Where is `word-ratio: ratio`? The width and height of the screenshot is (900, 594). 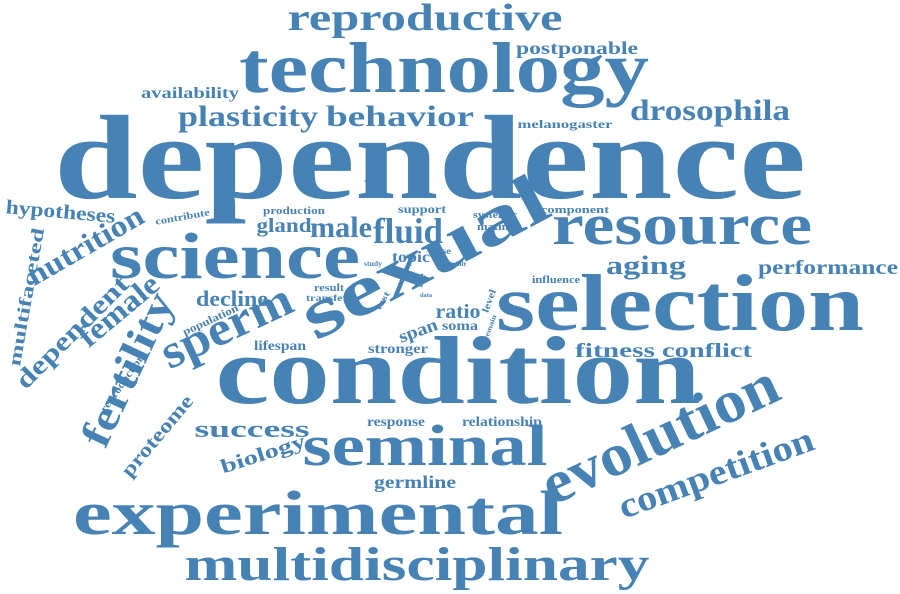 word-ratio: ratio is located at coordinates (458, 312).